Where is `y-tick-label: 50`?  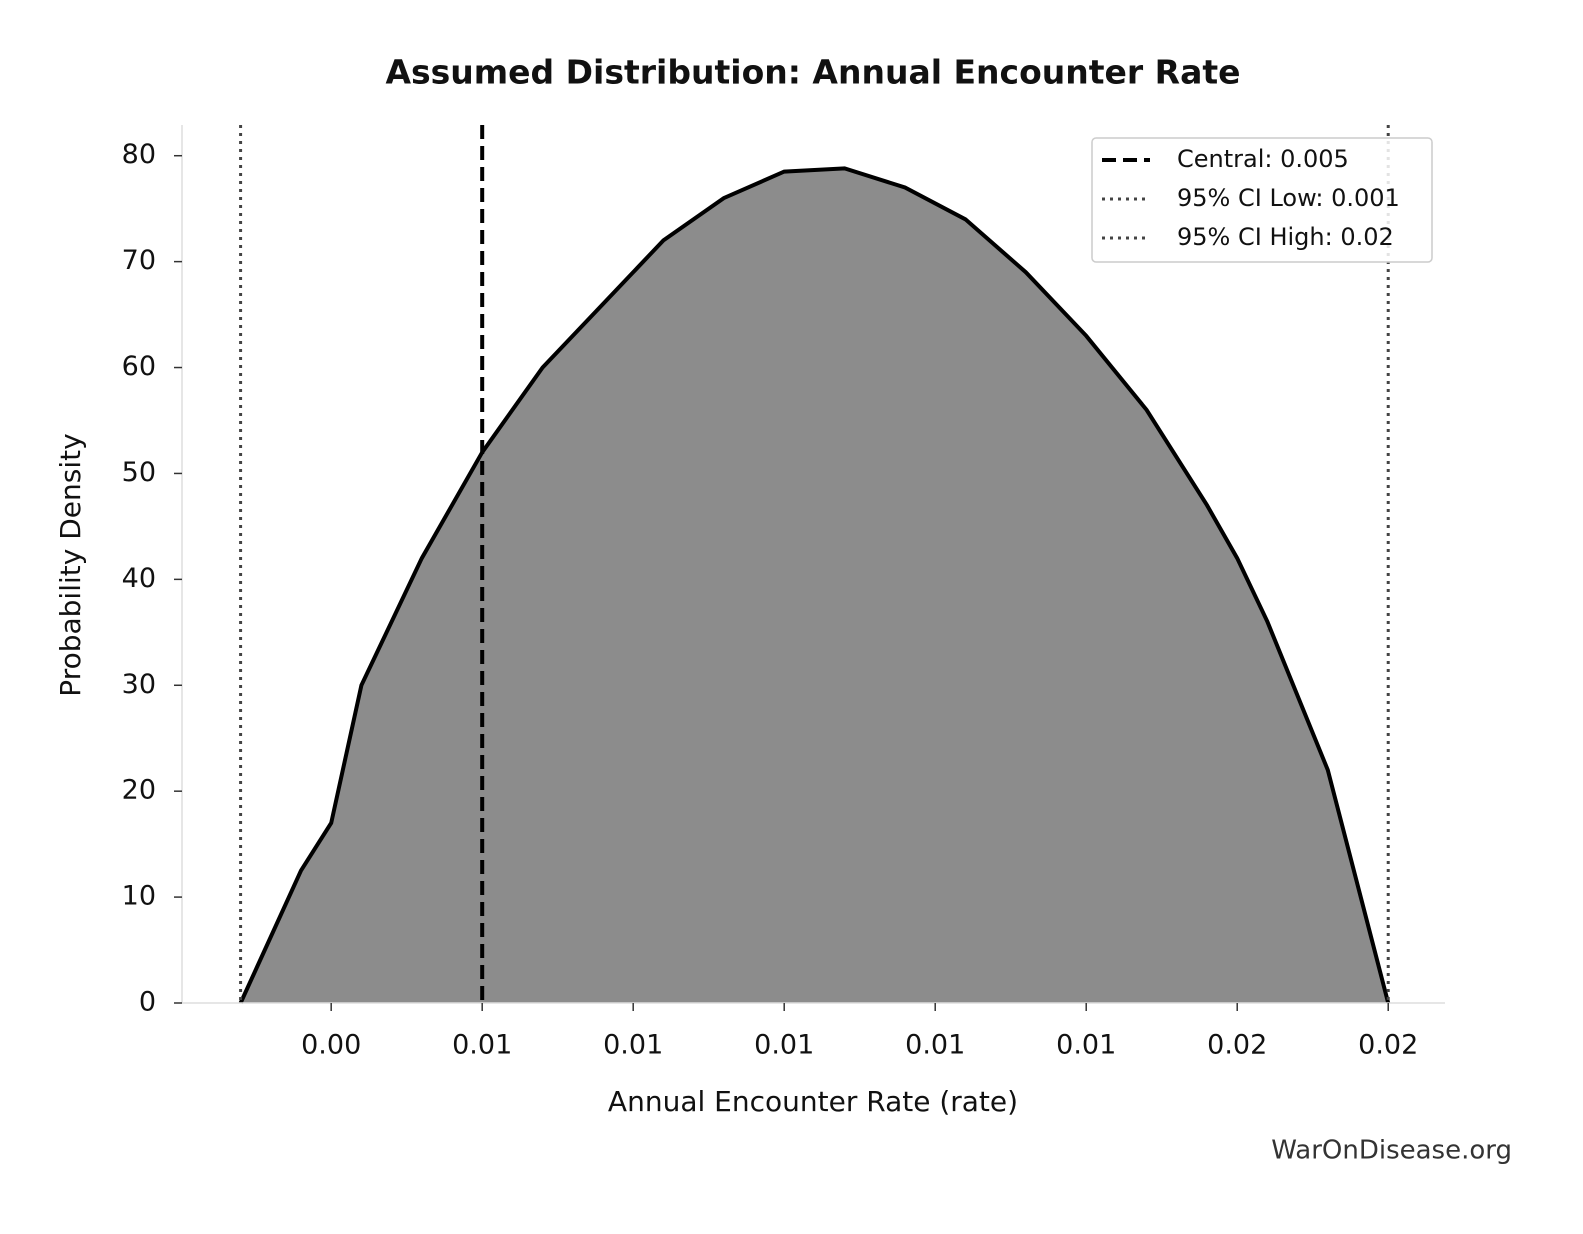 y-tick-label: 50 is located at coordinates (139, 472).